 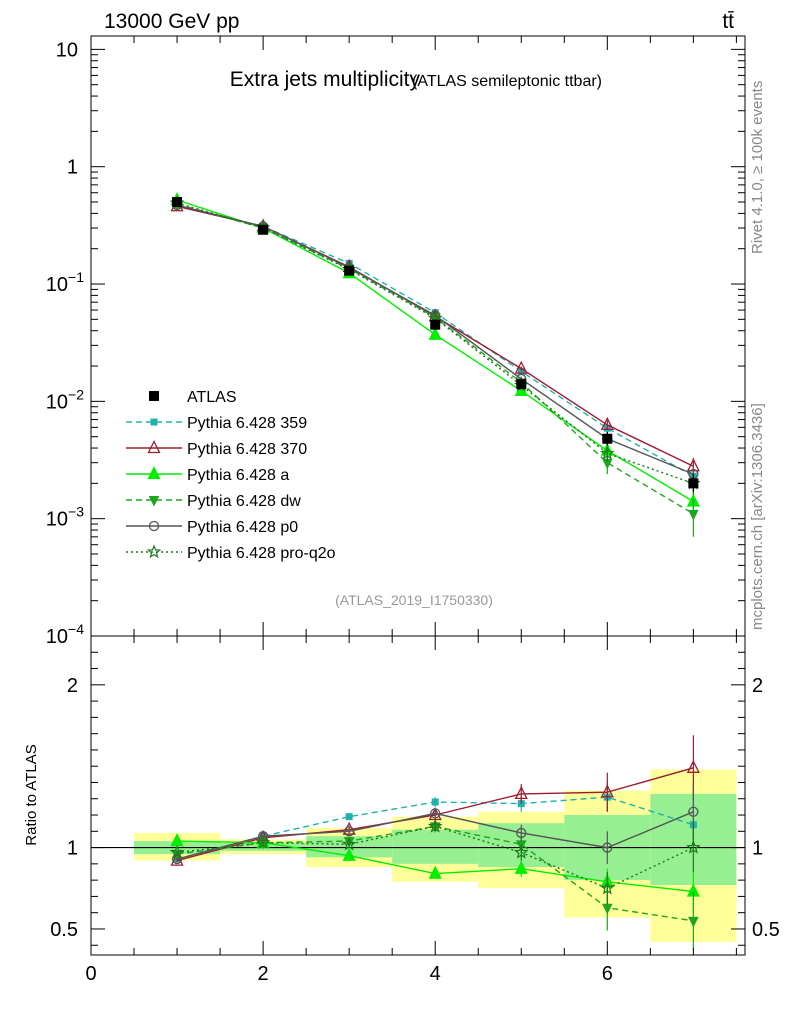 I want to click on legend-label: ATLAS, so click(x=212, y=397).